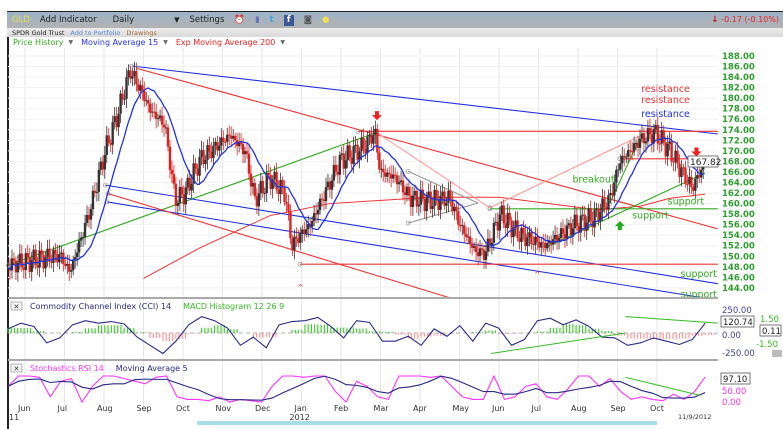 This screenshot has width=783, height=429. I want to click on price-history-legend: Price History, so click(38, 42).